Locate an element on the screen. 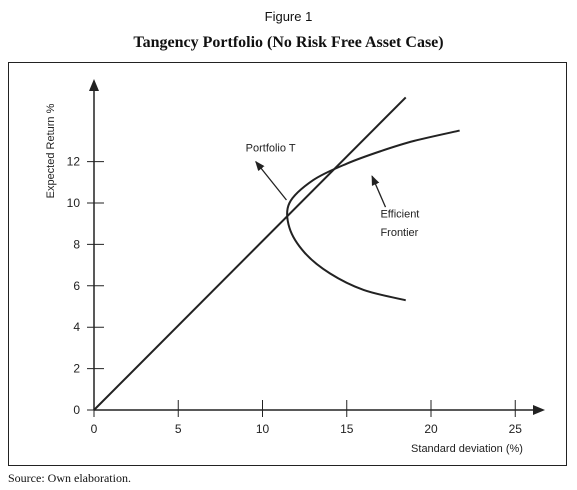 The width and height of the screenshot is (577, 490). figure-label: Figure 1 is located at coordinates (288, 16).